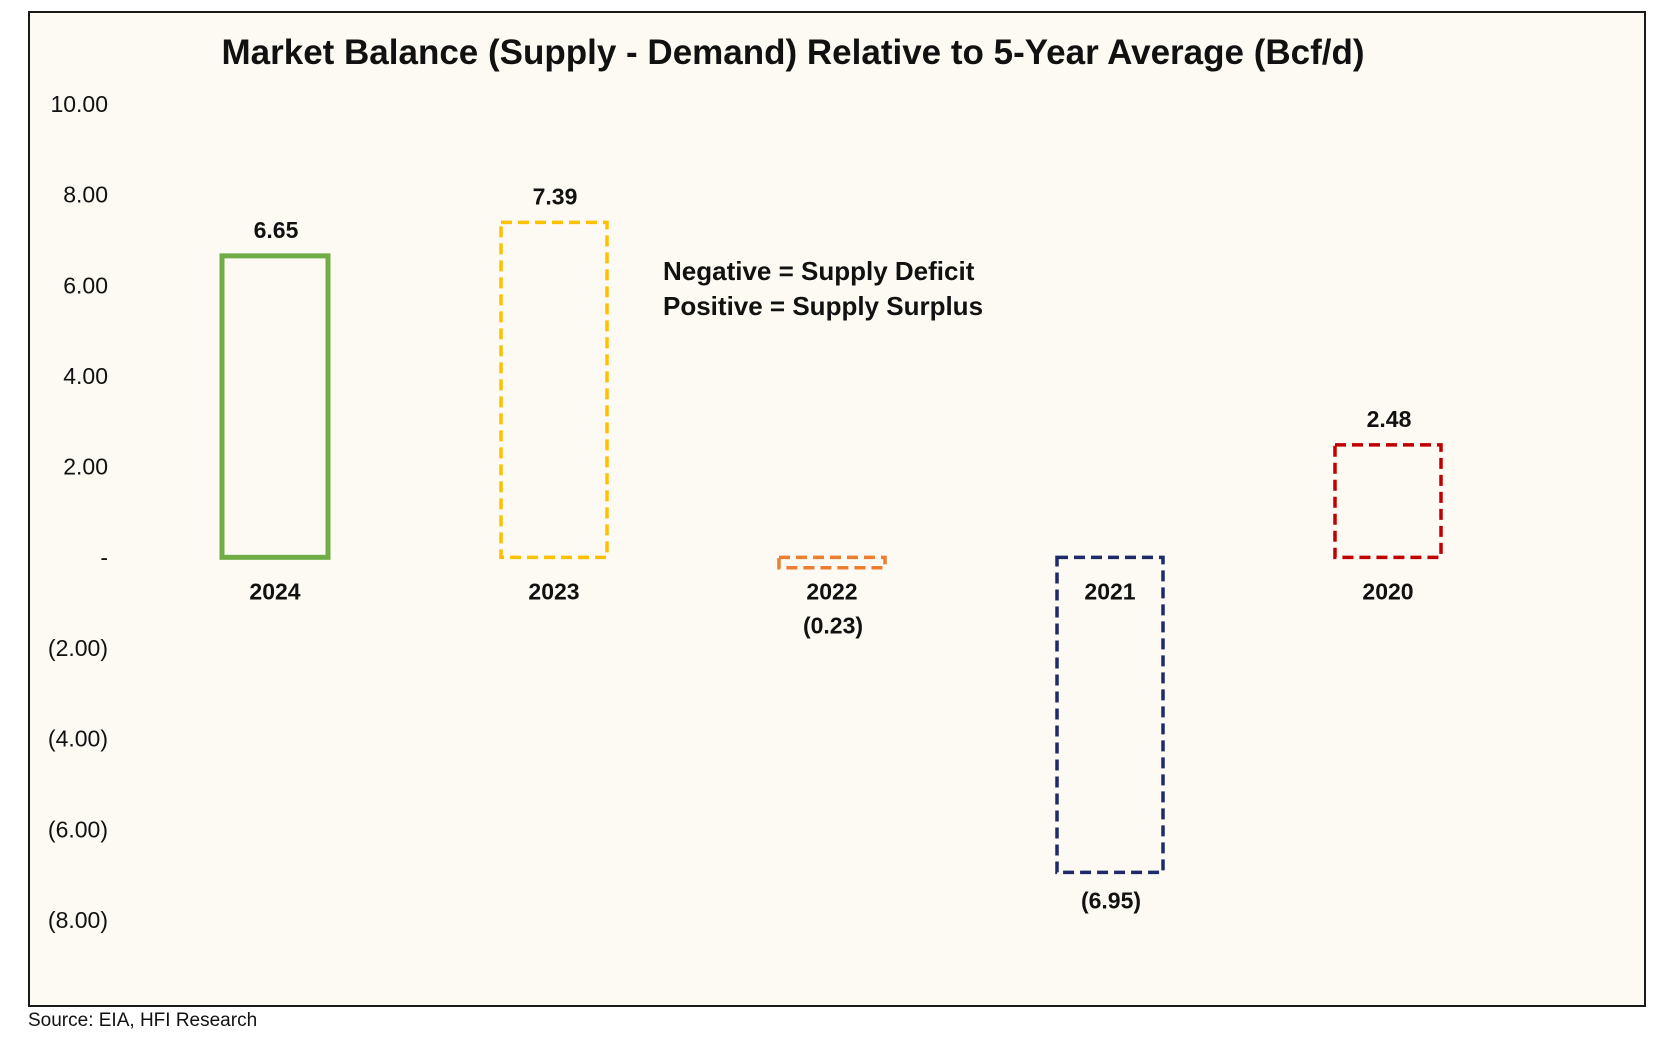 Image resolution: width=1654 pixels, height=1042 pixels. I want to click on y-tick-label: (6.00), so click(78, 829).